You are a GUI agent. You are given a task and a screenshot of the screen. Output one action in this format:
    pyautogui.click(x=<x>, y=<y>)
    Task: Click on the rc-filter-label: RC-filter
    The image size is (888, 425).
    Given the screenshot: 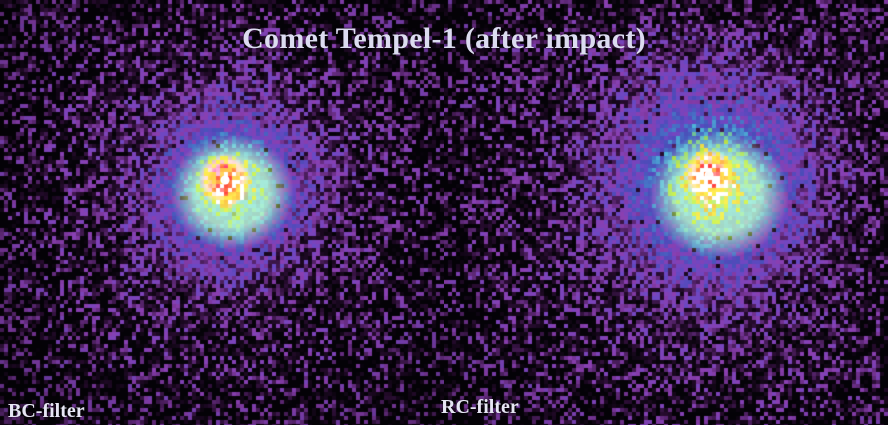 What is the action you would take?
    pyautogui.click(x=480, y=407)
    